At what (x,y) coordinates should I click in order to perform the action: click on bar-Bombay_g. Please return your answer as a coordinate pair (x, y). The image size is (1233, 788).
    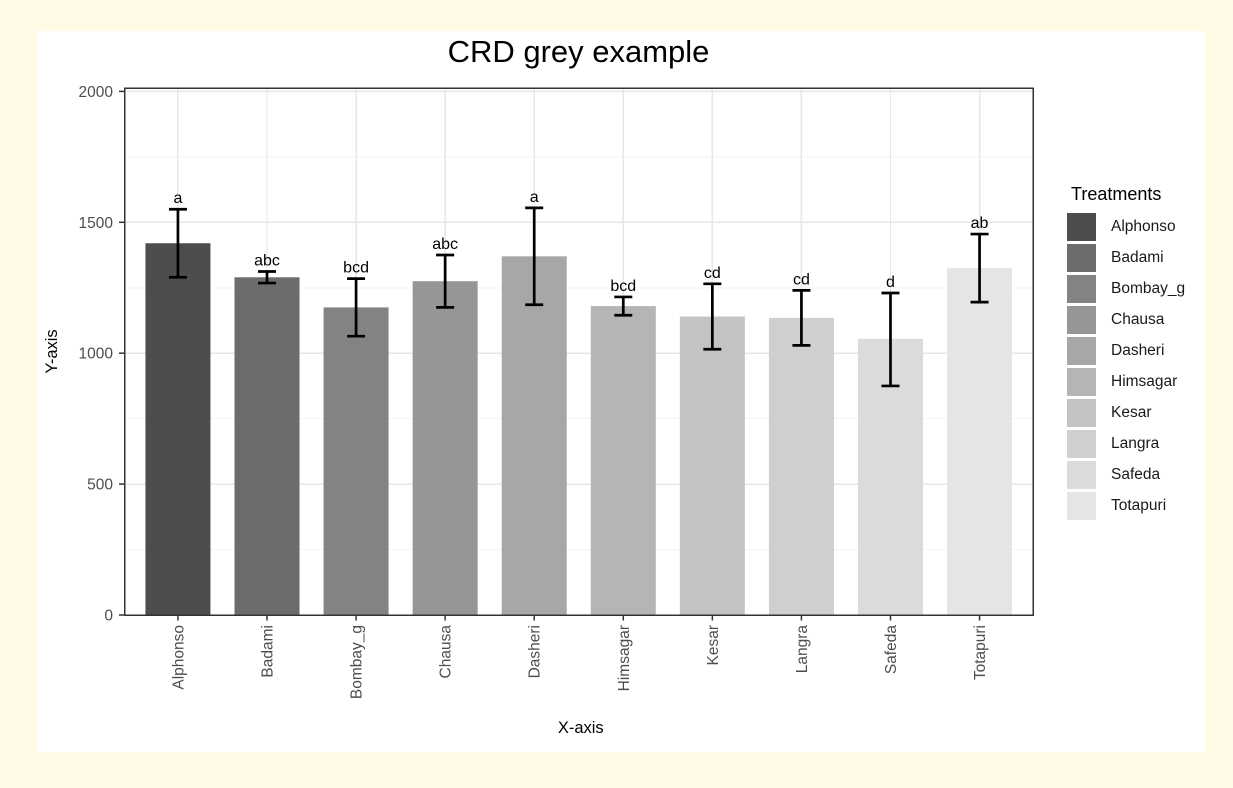
    Looking at the image, I should click on (356, 461).